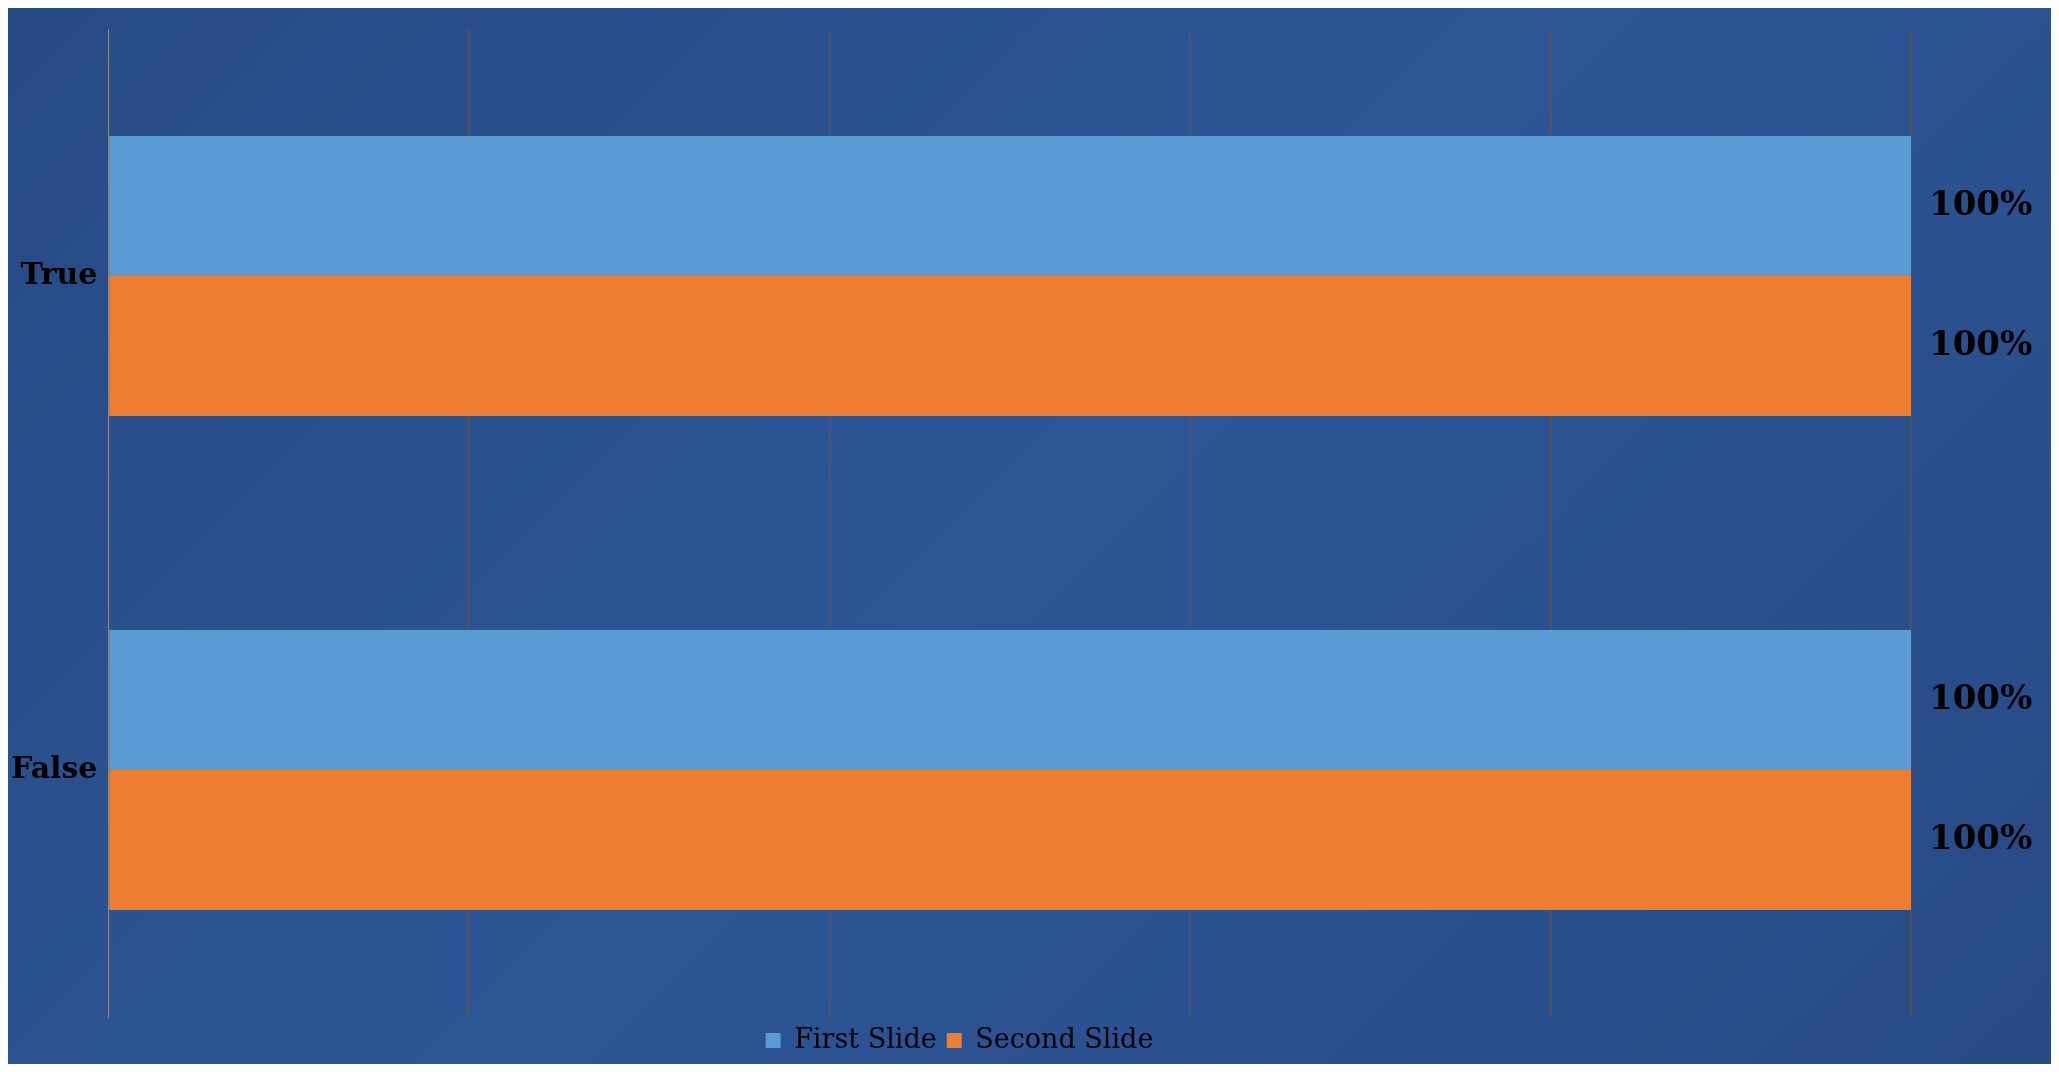  What do you see at coordinates (865, 1038) in the screenshot?
I see `legend-label: First Slide` at bounding box center [865, 1038].